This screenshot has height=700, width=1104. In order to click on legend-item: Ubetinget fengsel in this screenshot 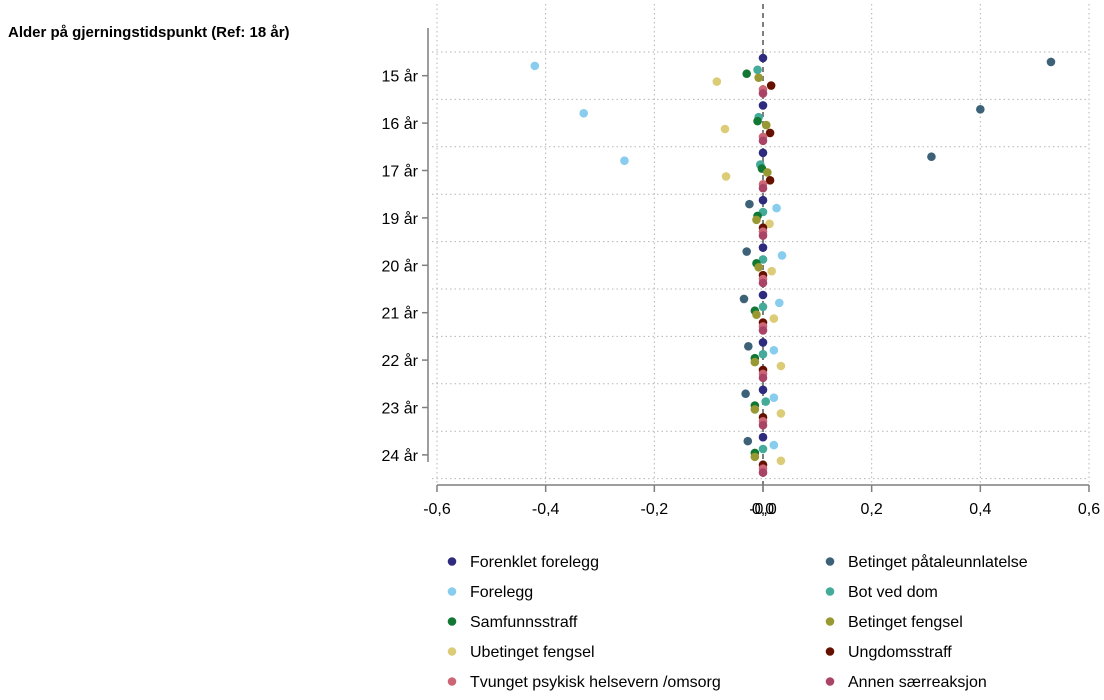, I will do `click(521, 652)`.